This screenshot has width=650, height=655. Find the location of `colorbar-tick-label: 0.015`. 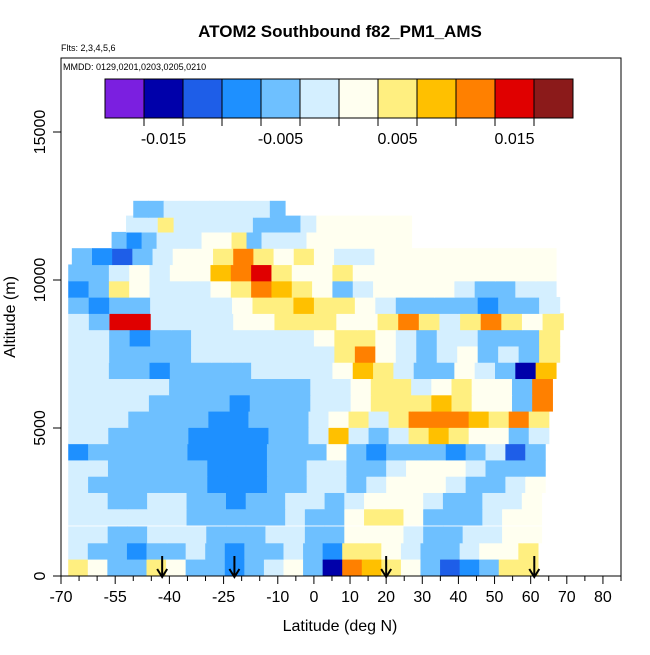

colorbar-tick-label: 0.015 is located at coordinates (514, 139).